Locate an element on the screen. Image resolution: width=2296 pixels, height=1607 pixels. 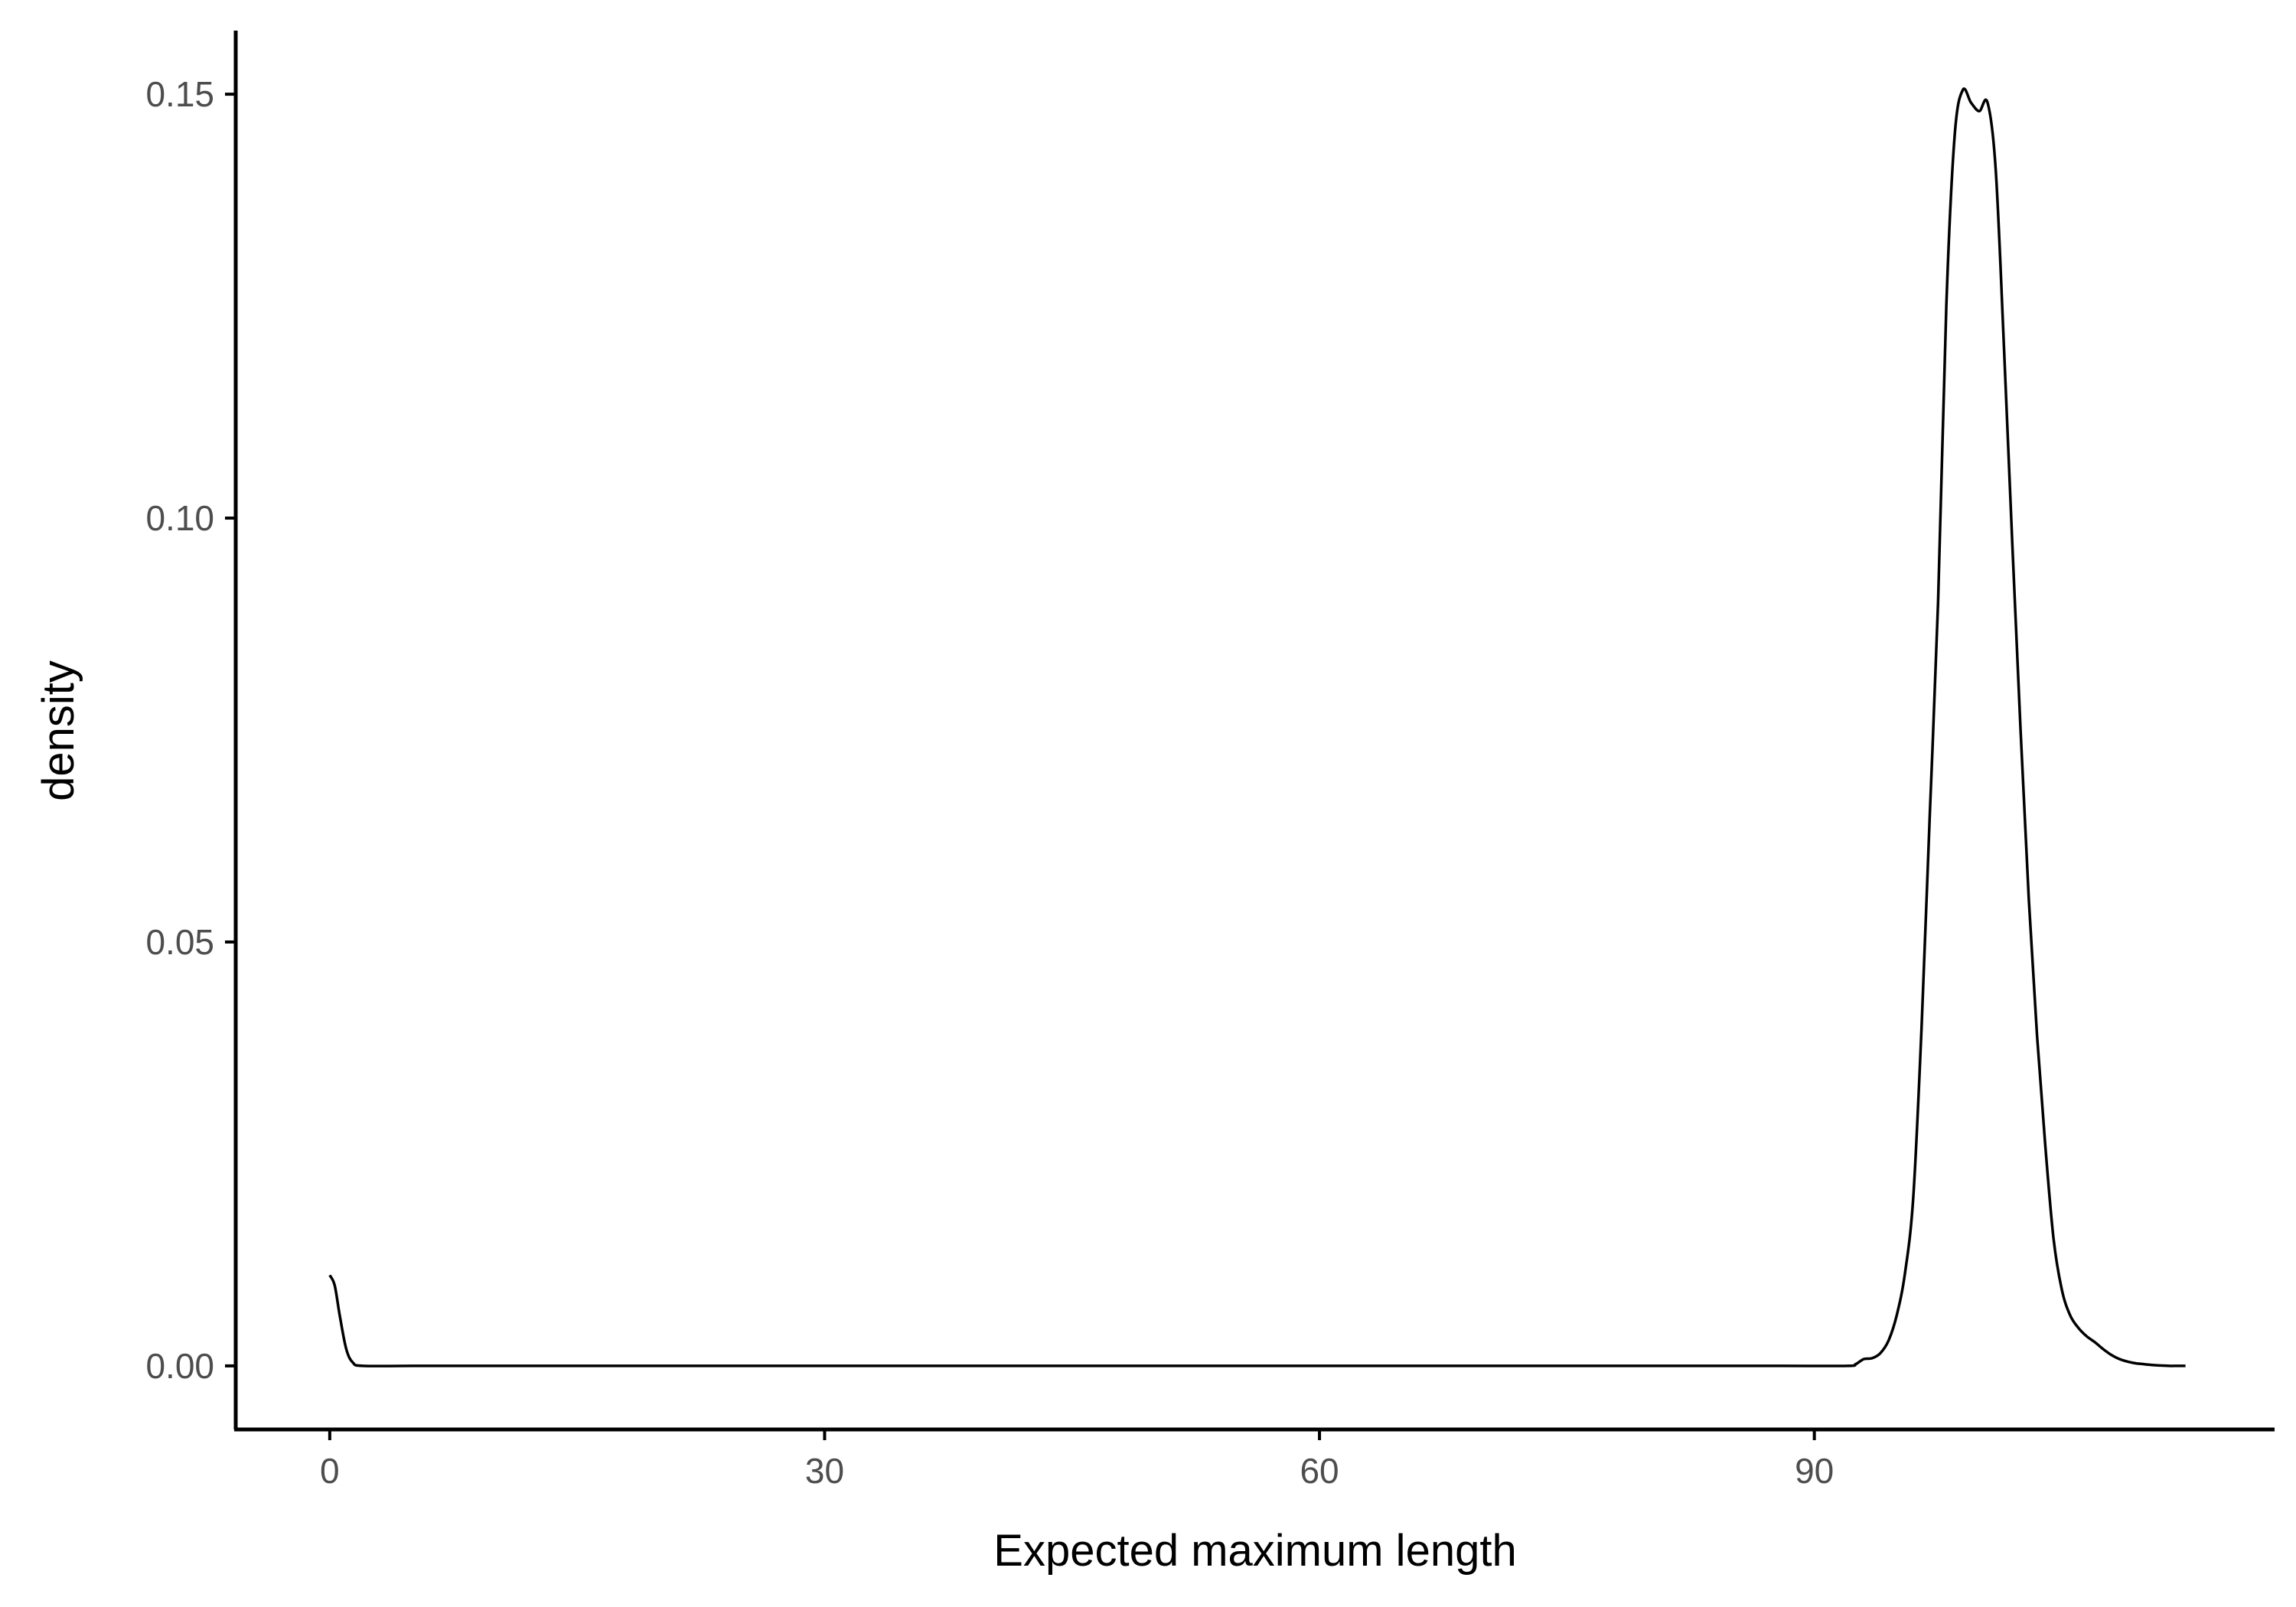
y-tick-label: 0.10 is located at coordinates (179, 518).